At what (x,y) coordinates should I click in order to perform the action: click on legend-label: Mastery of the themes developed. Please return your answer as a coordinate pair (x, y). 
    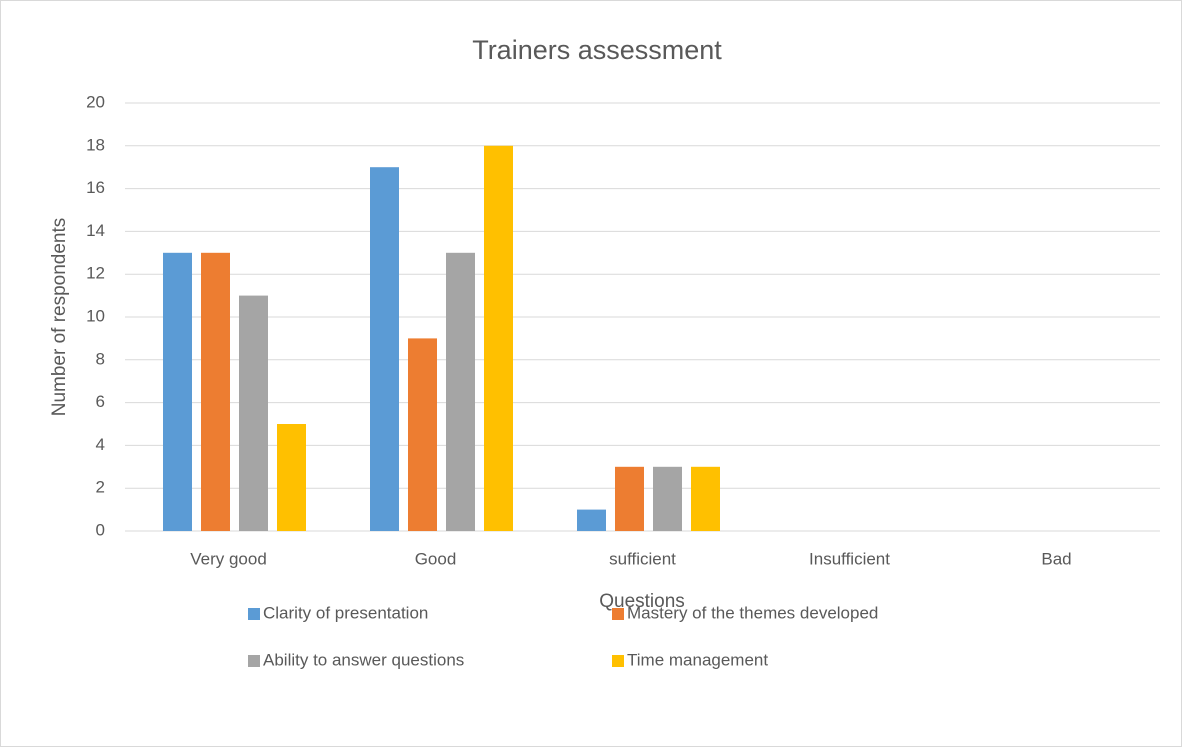
    Looking at the image, I should click on (752, 612).